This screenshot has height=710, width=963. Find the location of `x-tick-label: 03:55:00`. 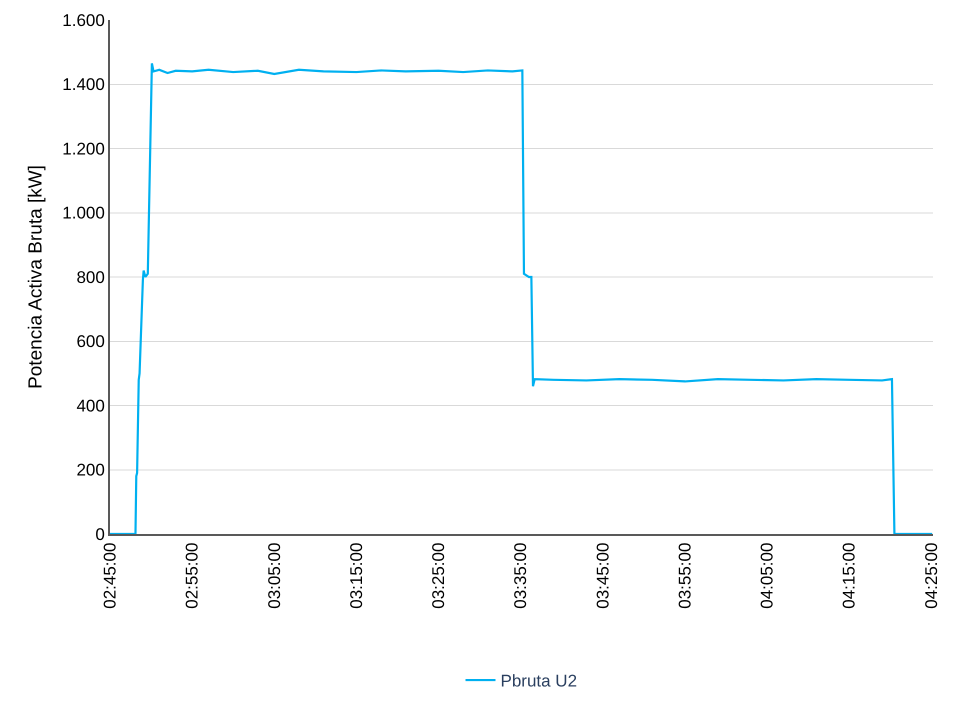

x-tick-label: 03:55:00 is located at coordinates (684, 575).